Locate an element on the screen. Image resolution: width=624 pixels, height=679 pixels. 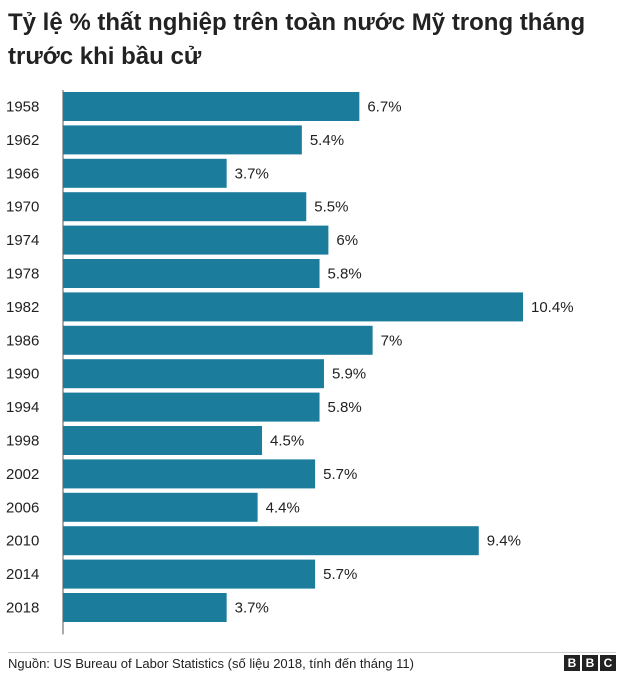
category-label: 2010 is located at coordinates (22, 541).